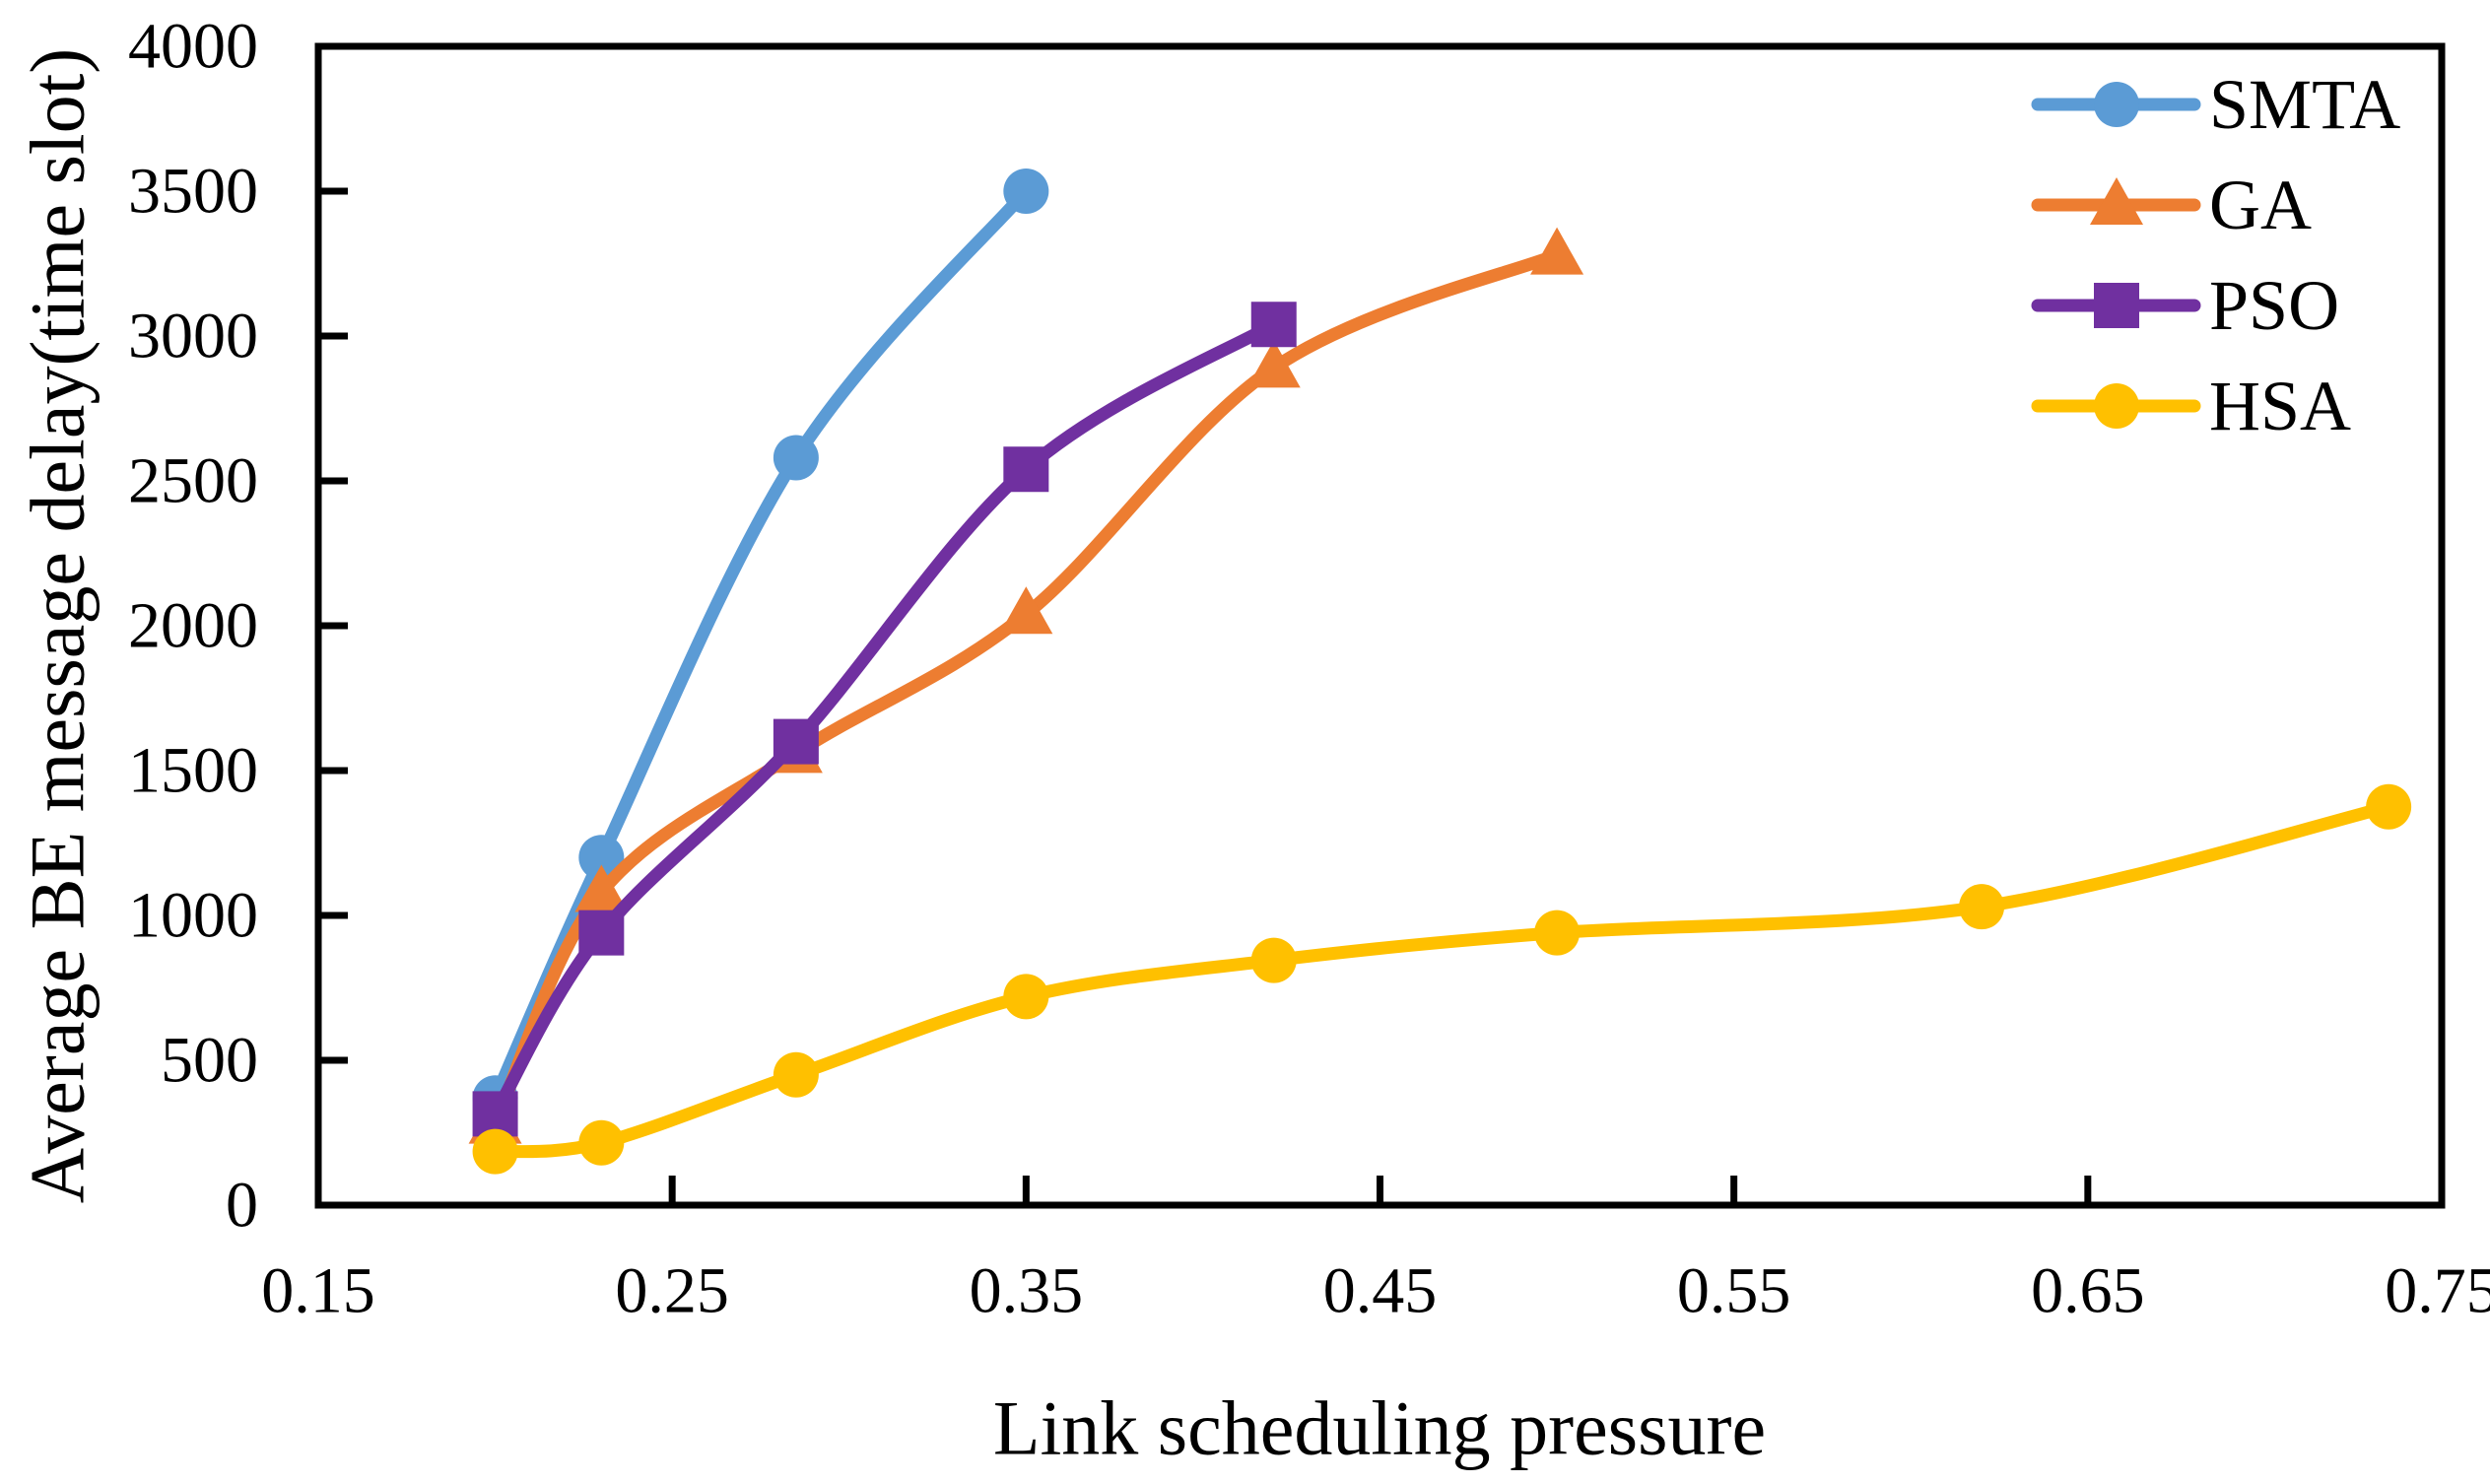  What do you see at coordinates (2117, 104) in the screenshot?
I see `legend-marker-SMTA` at bounding box center [2117, 104].